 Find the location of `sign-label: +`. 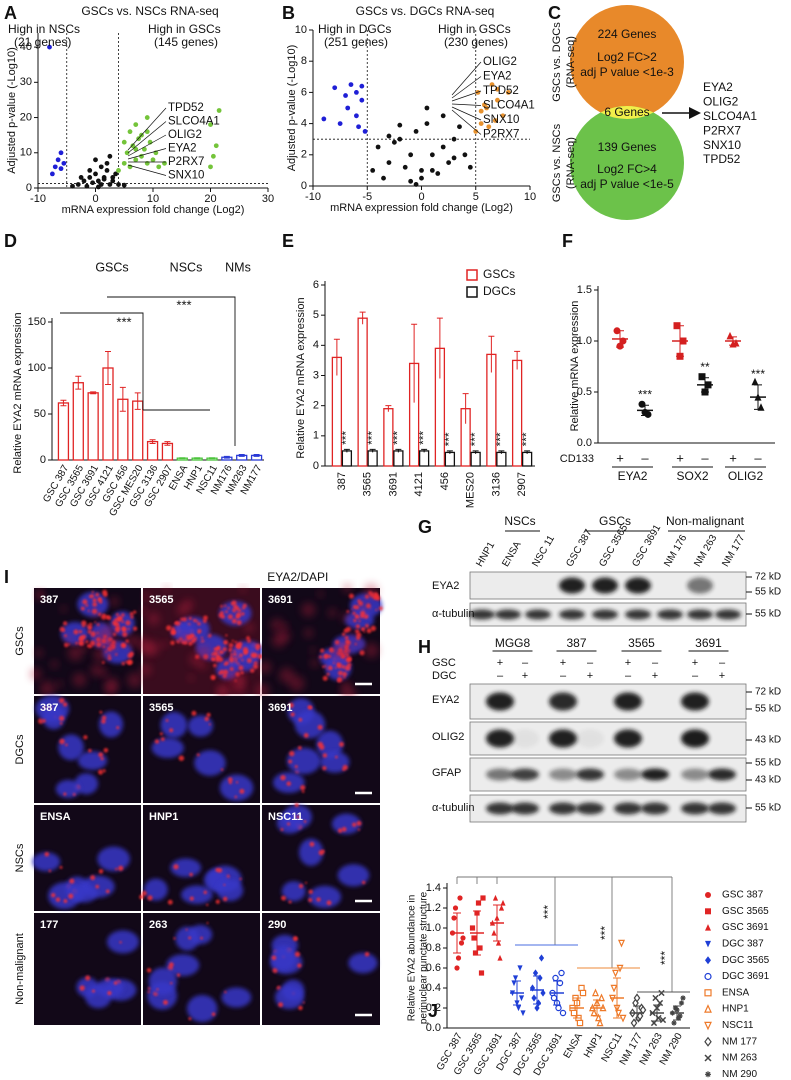

sign-label: + is located at coordinates (525, 676).